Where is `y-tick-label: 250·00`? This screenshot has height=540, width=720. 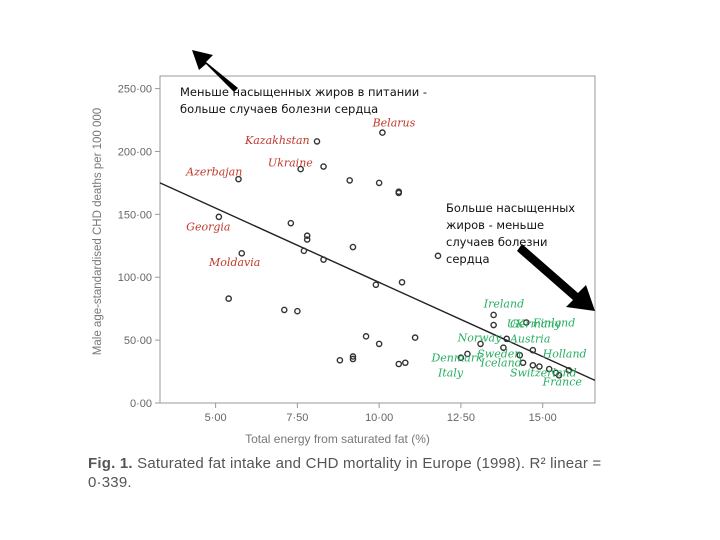
y-tick-label: 250·00 is located at coordinates (135, 90).